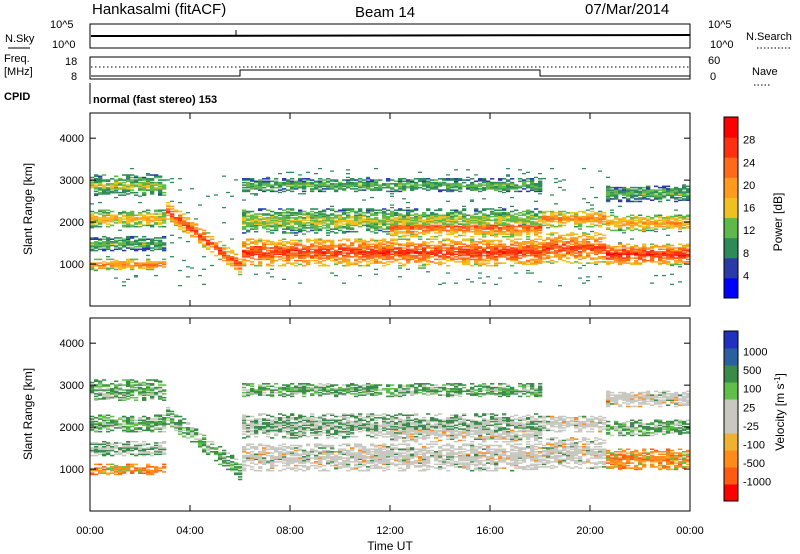  Describe the element at coordinates (749, 141) in the screenshot. I see `power-colorbar-tick: 28` at that location.